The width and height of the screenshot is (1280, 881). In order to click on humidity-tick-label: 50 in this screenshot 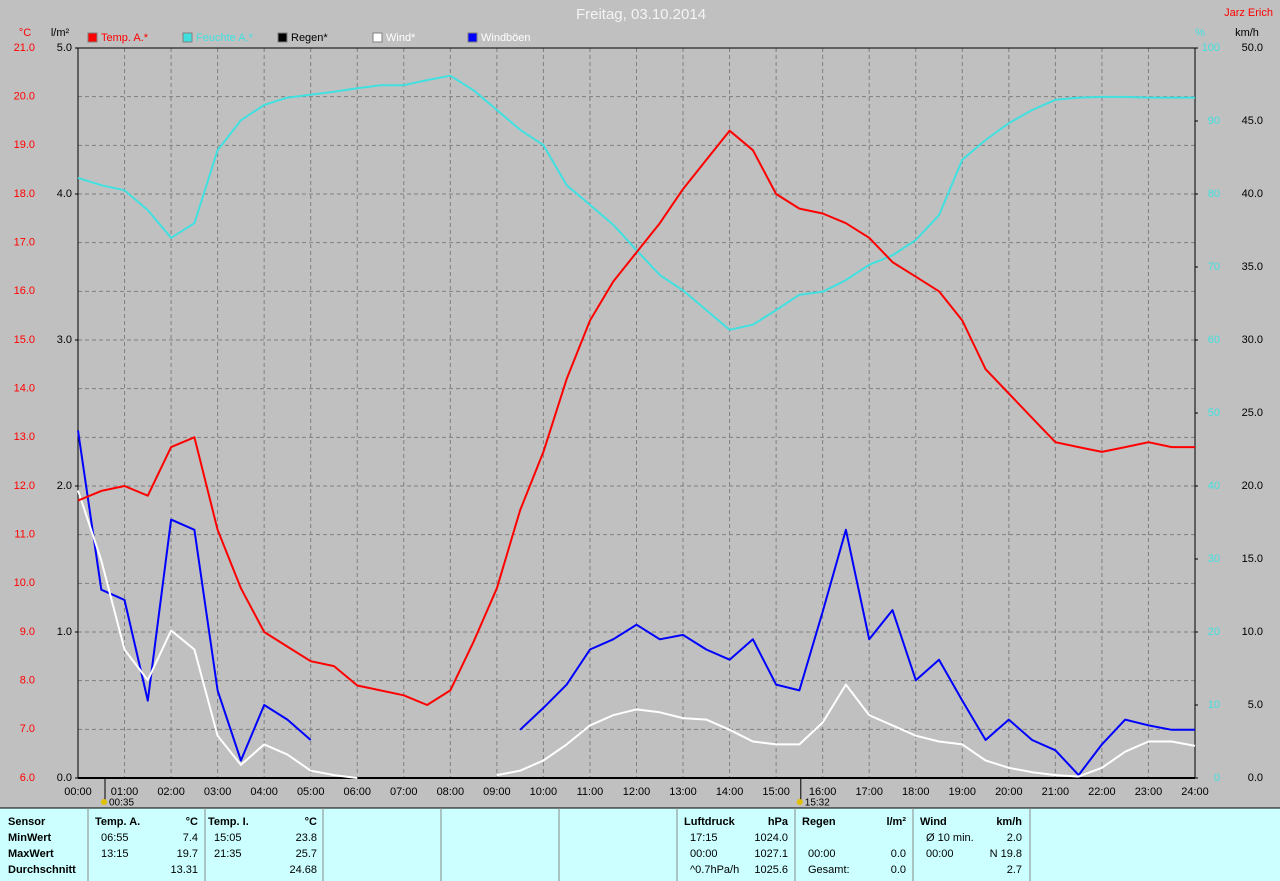, I will do `click(1214, 413)`.